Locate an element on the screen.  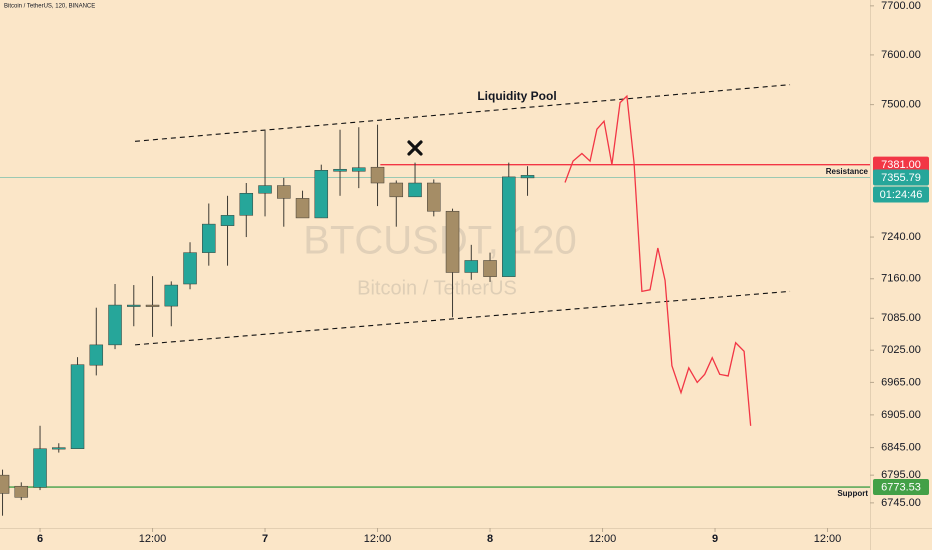
y-tick-label: 6795.00 is located at coordinates (901, 475).